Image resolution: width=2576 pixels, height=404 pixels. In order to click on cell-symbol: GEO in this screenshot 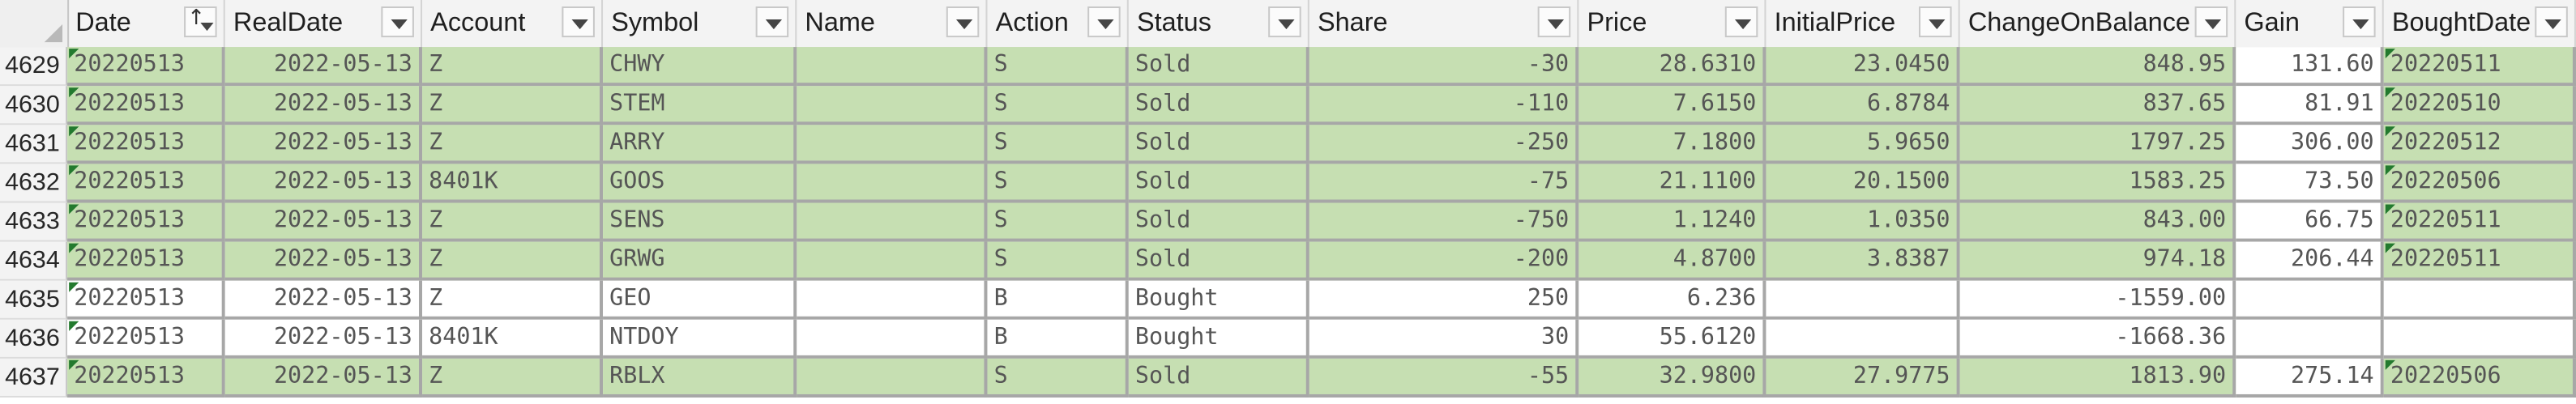, I will do `click(700, 300)`.